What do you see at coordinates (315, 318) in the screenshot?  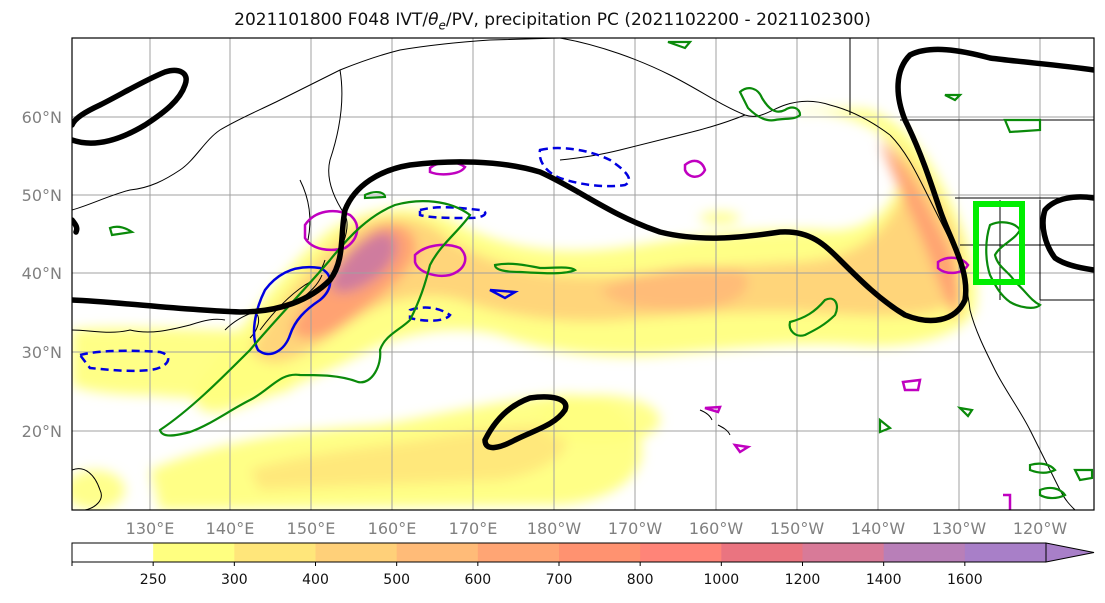 I see `pv-contour-ar` at bounding box center [315, 318].